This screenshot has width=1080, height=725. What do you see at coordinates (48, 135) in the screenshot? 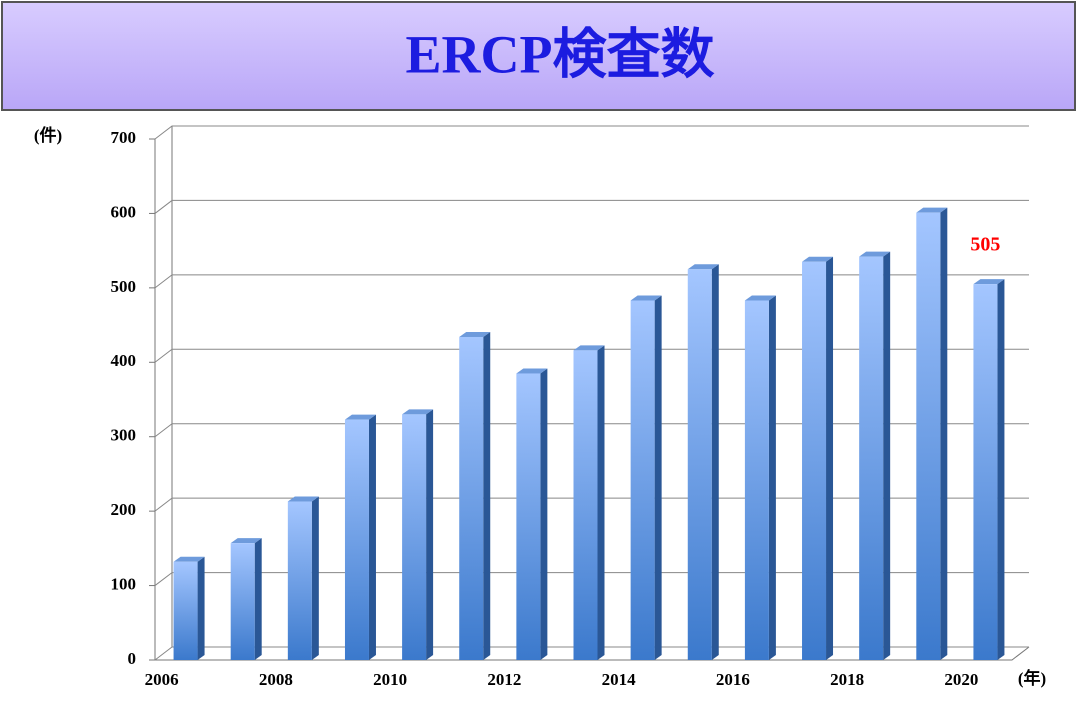
I see `y-unit: (件)` at bounding box center [48, 135].